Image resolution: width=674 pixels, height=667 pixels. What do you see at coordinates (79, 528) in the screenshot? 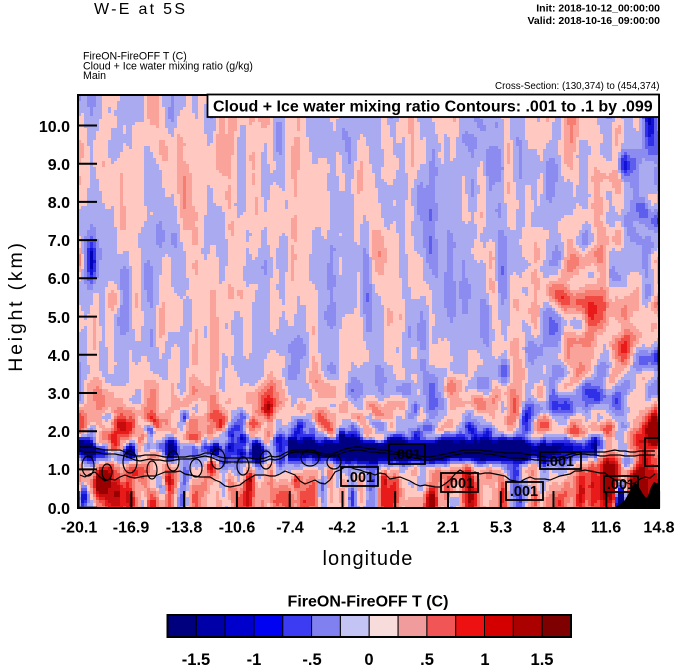
I see `svg-text: -20.1` at bounding box center [79, 528].